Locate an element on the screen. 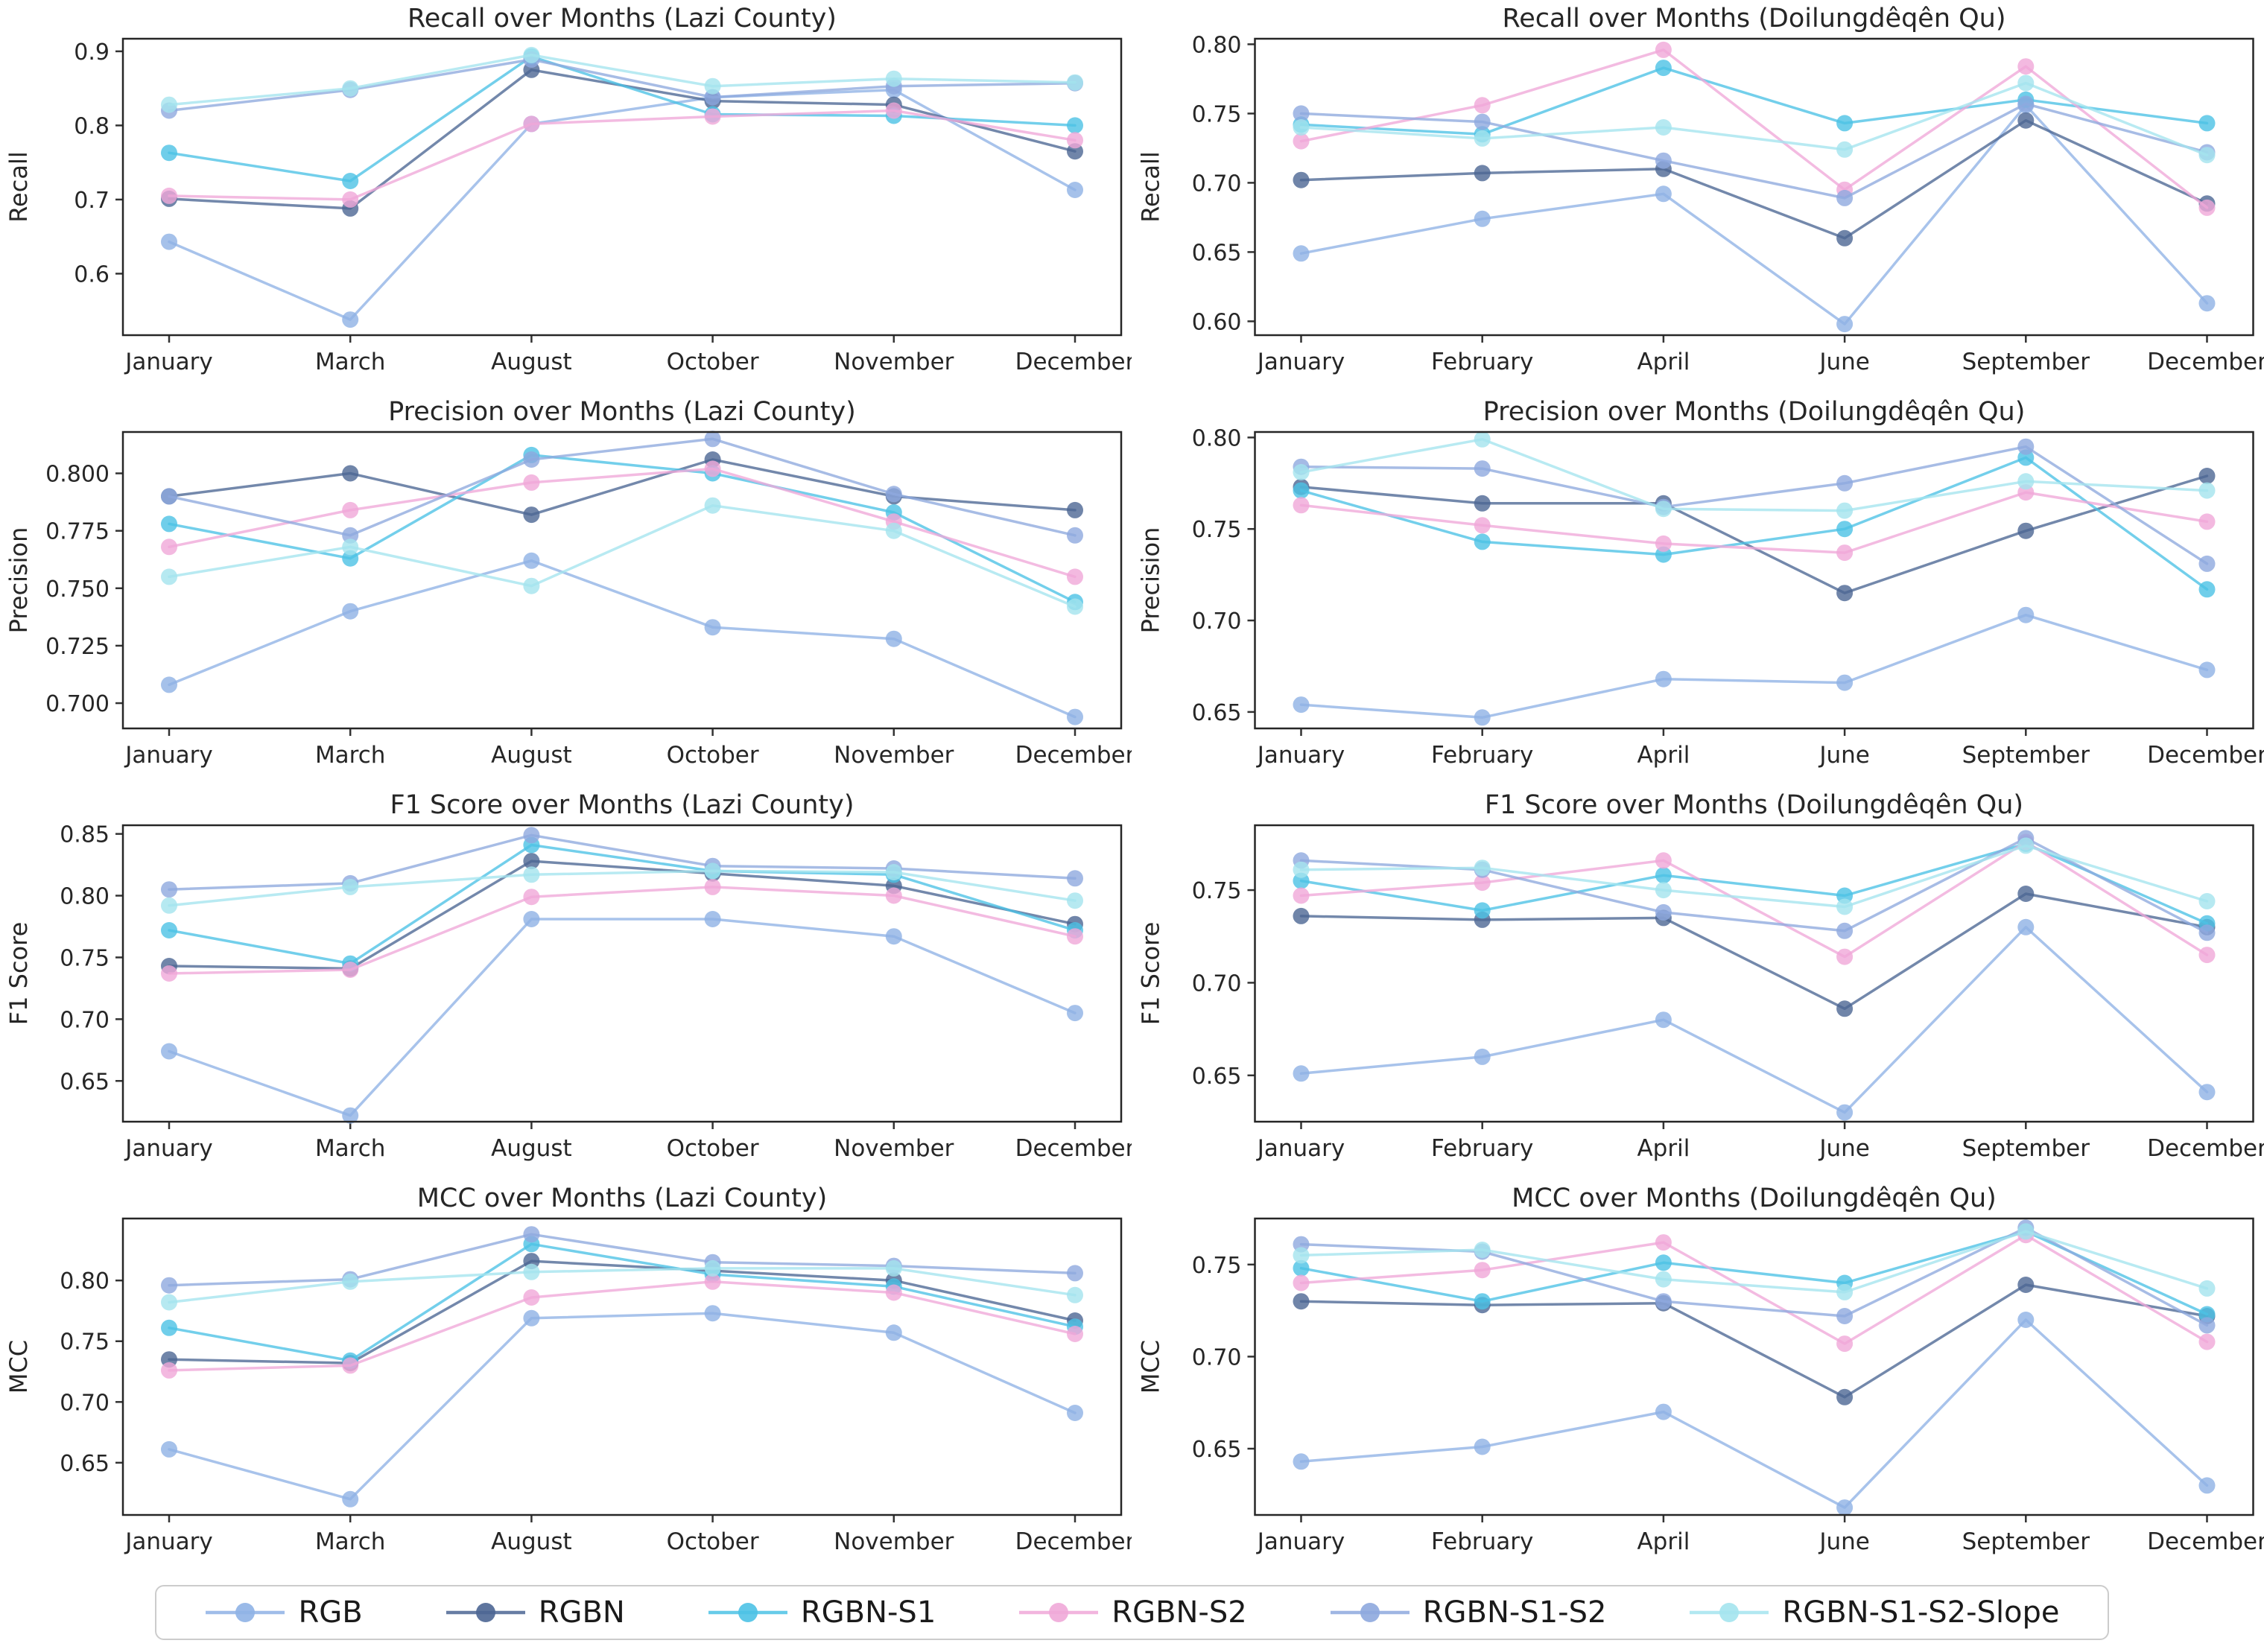 The width and height of the screenshot is (2264, 1652). chart-title: Recall over Months (Lazi County) is located at coordinates (622, 19).